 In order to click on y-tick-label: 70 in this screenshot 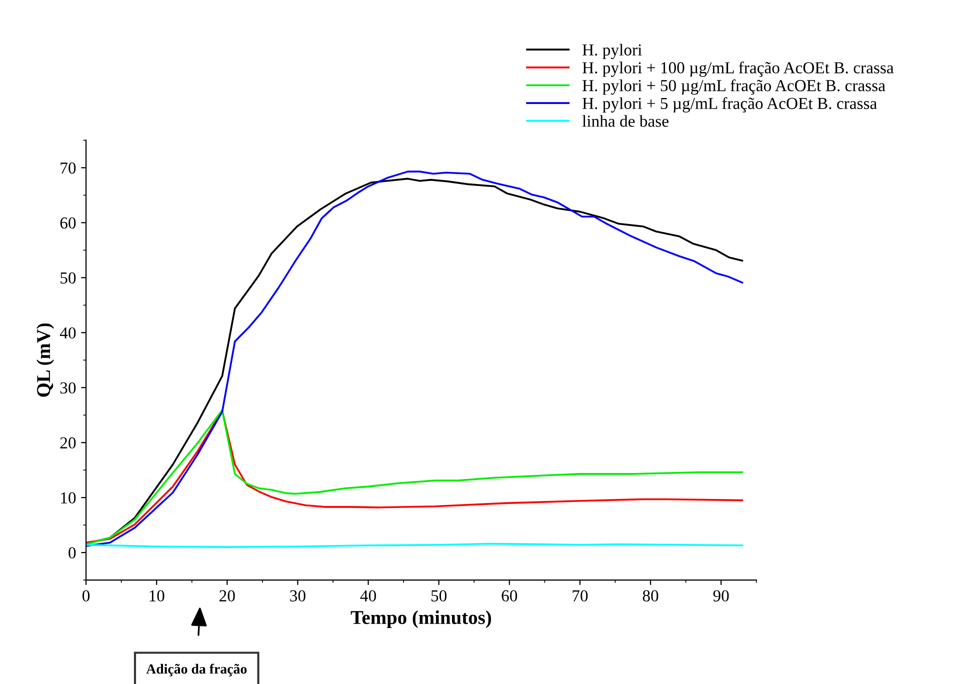, I will do `click(68, 168)`.